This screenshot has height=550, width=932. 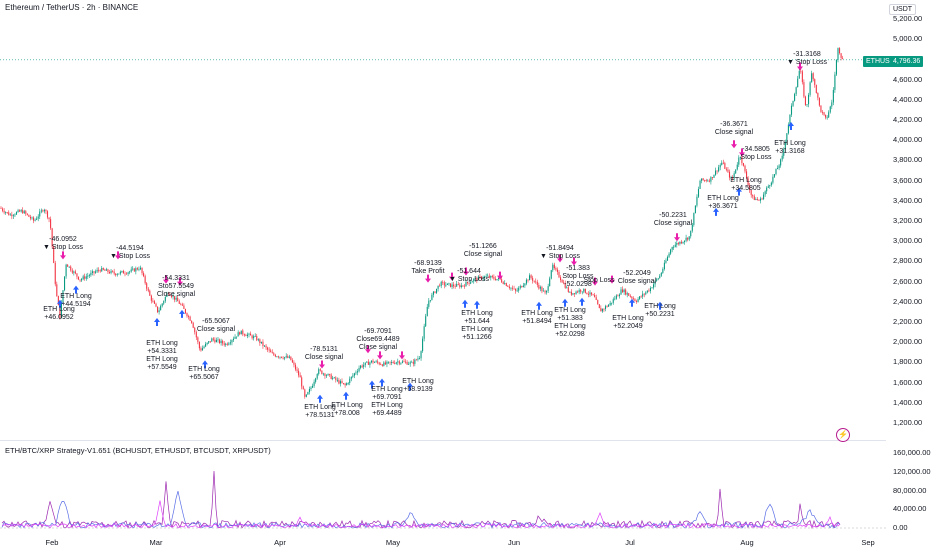 I want to click on lightning-icon: ⚡, so click(x=843, y=435).